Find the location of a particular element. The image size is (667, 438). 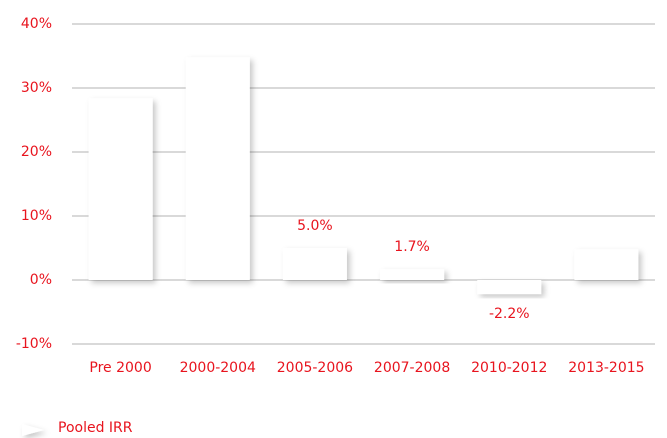

value-label: 5.0% is located at coordinates (315, 226).